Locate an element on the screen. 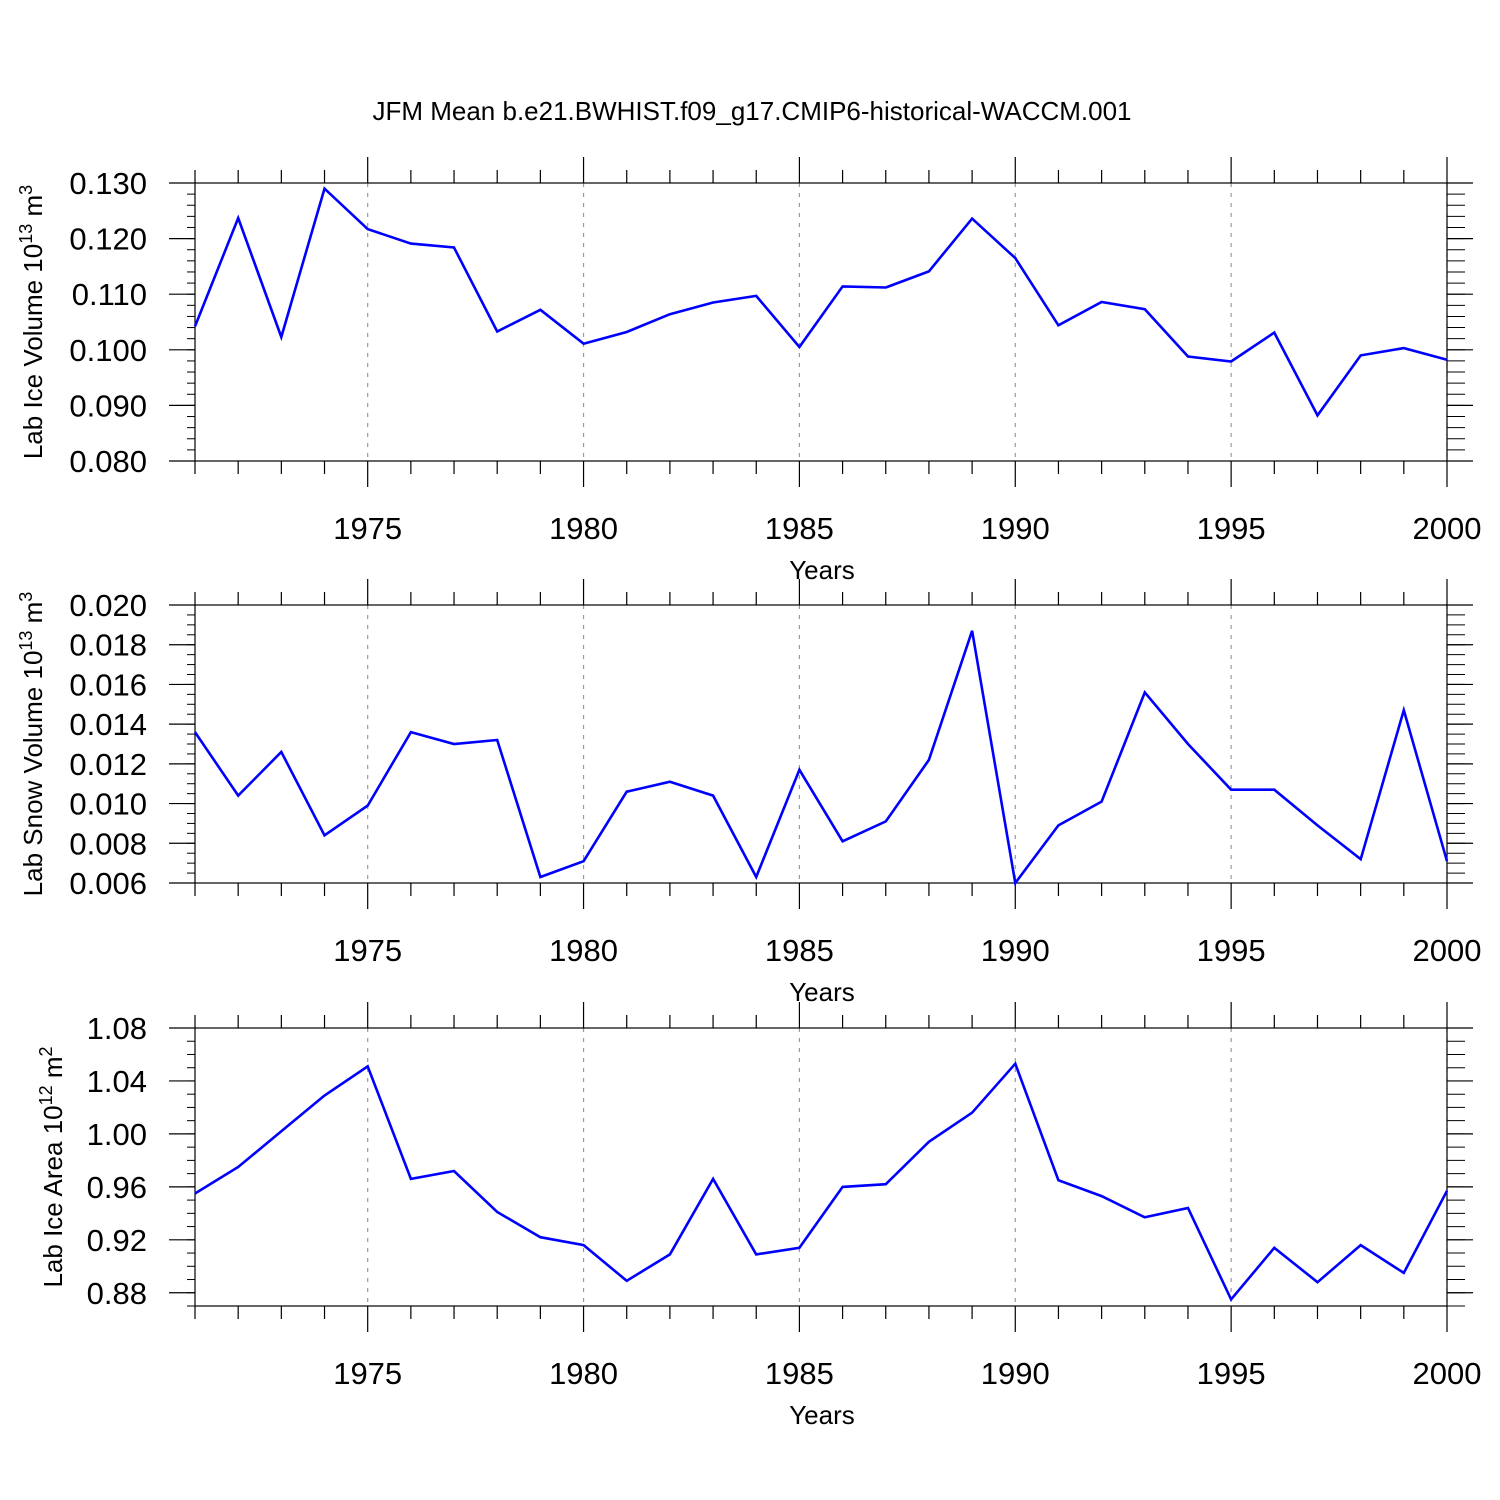 This screenshot has width=1500, height=1500. y-tick-label-1: 0.92 is located at coordinates (117, 1240).